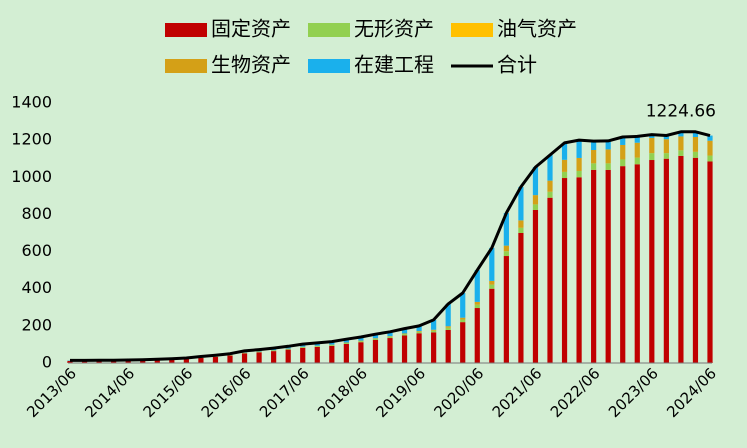 The height and width of the screenshot is (448, 747). I want to click on x-tick-label: 2014/06, so click(109, 392).